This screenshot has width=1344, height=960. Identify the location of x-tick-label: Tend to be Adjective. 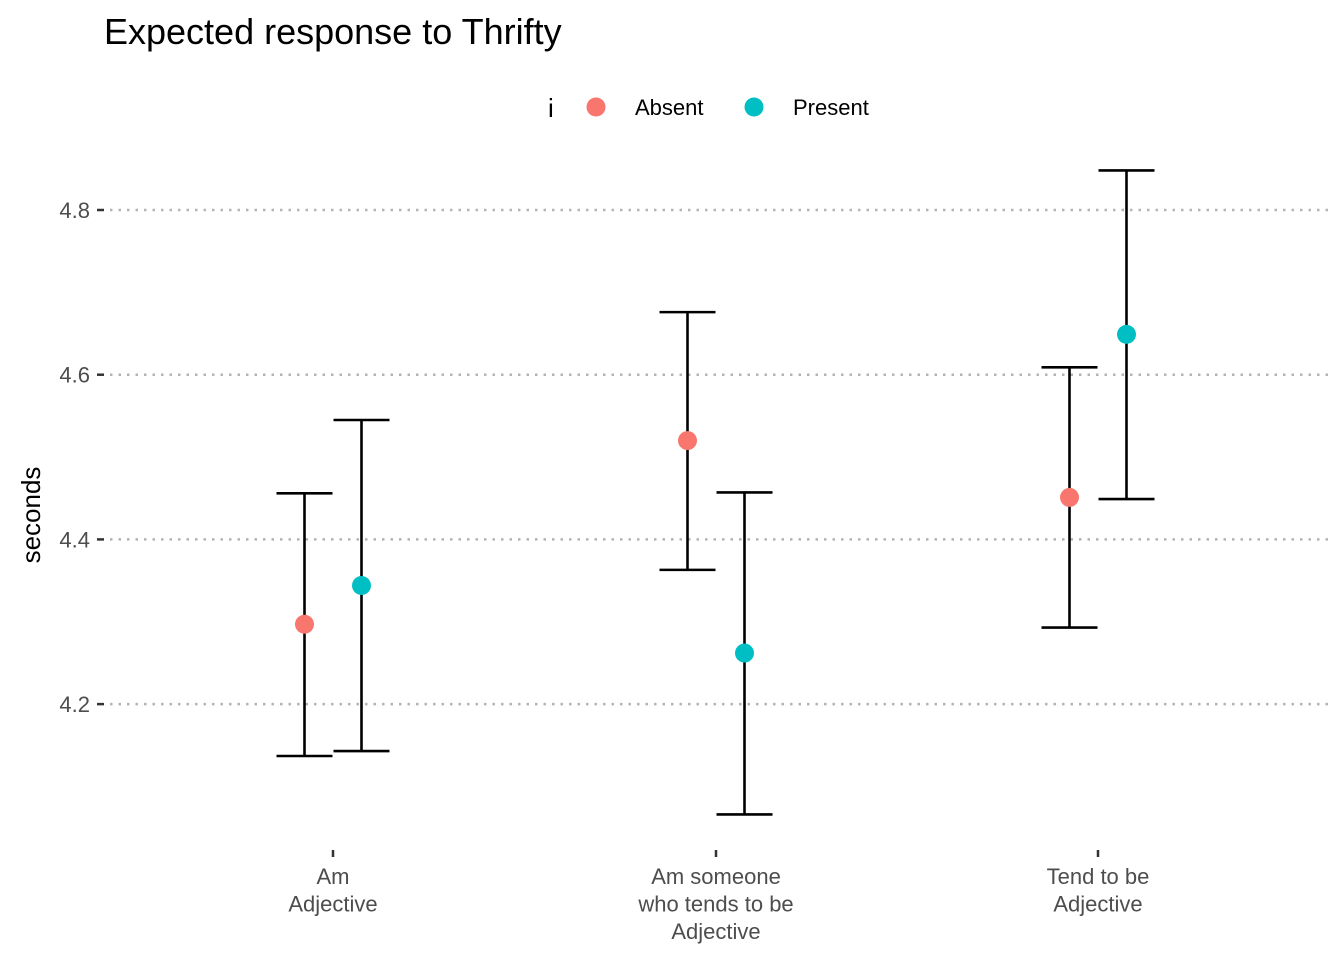
(1098, 890).